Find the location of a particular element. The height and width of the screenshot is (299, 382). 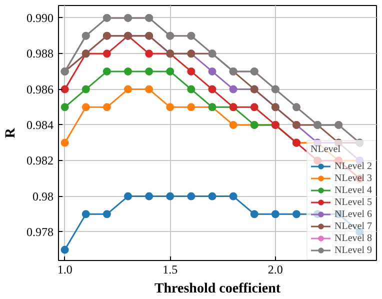

legend-label: NLevel 9 is located at coordinates (353, 250).